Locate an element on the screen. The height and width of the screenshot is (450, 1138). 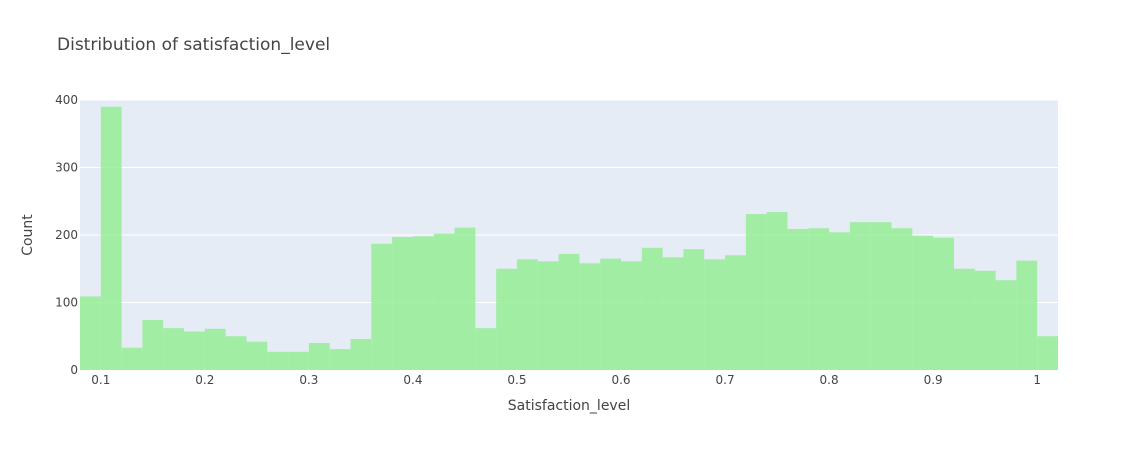
x-tick-label: 0.1 is located at coordinates (100, 380).